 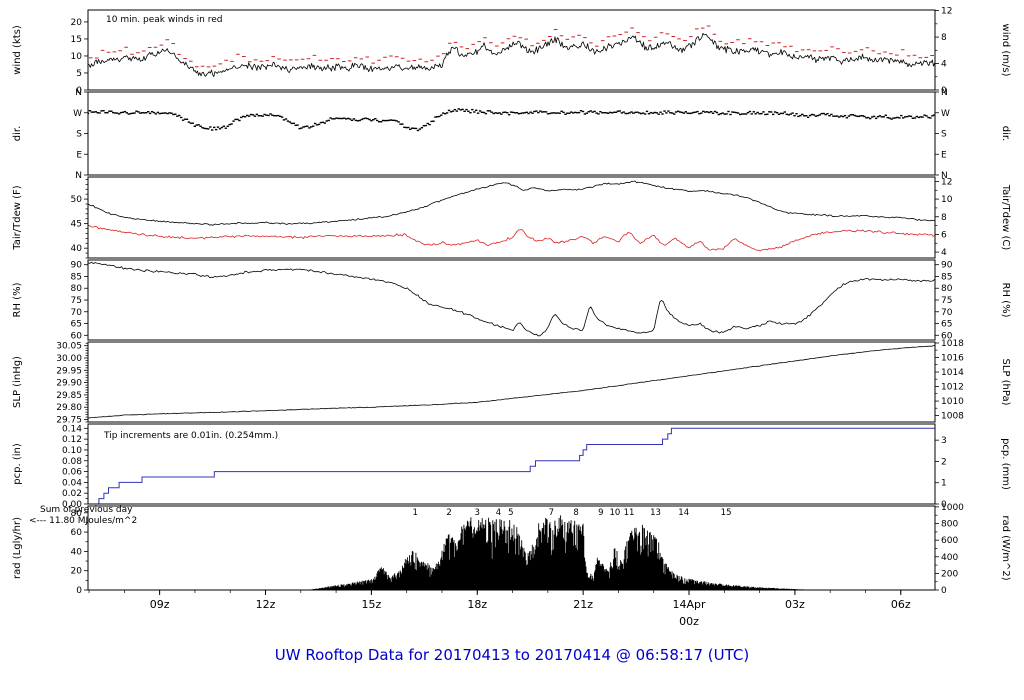 What do you see at coordinates (17, 382) in the screenshot?
I see `ylabel-left-slp: SLP (inHg)` at bounding box center [17, 382].